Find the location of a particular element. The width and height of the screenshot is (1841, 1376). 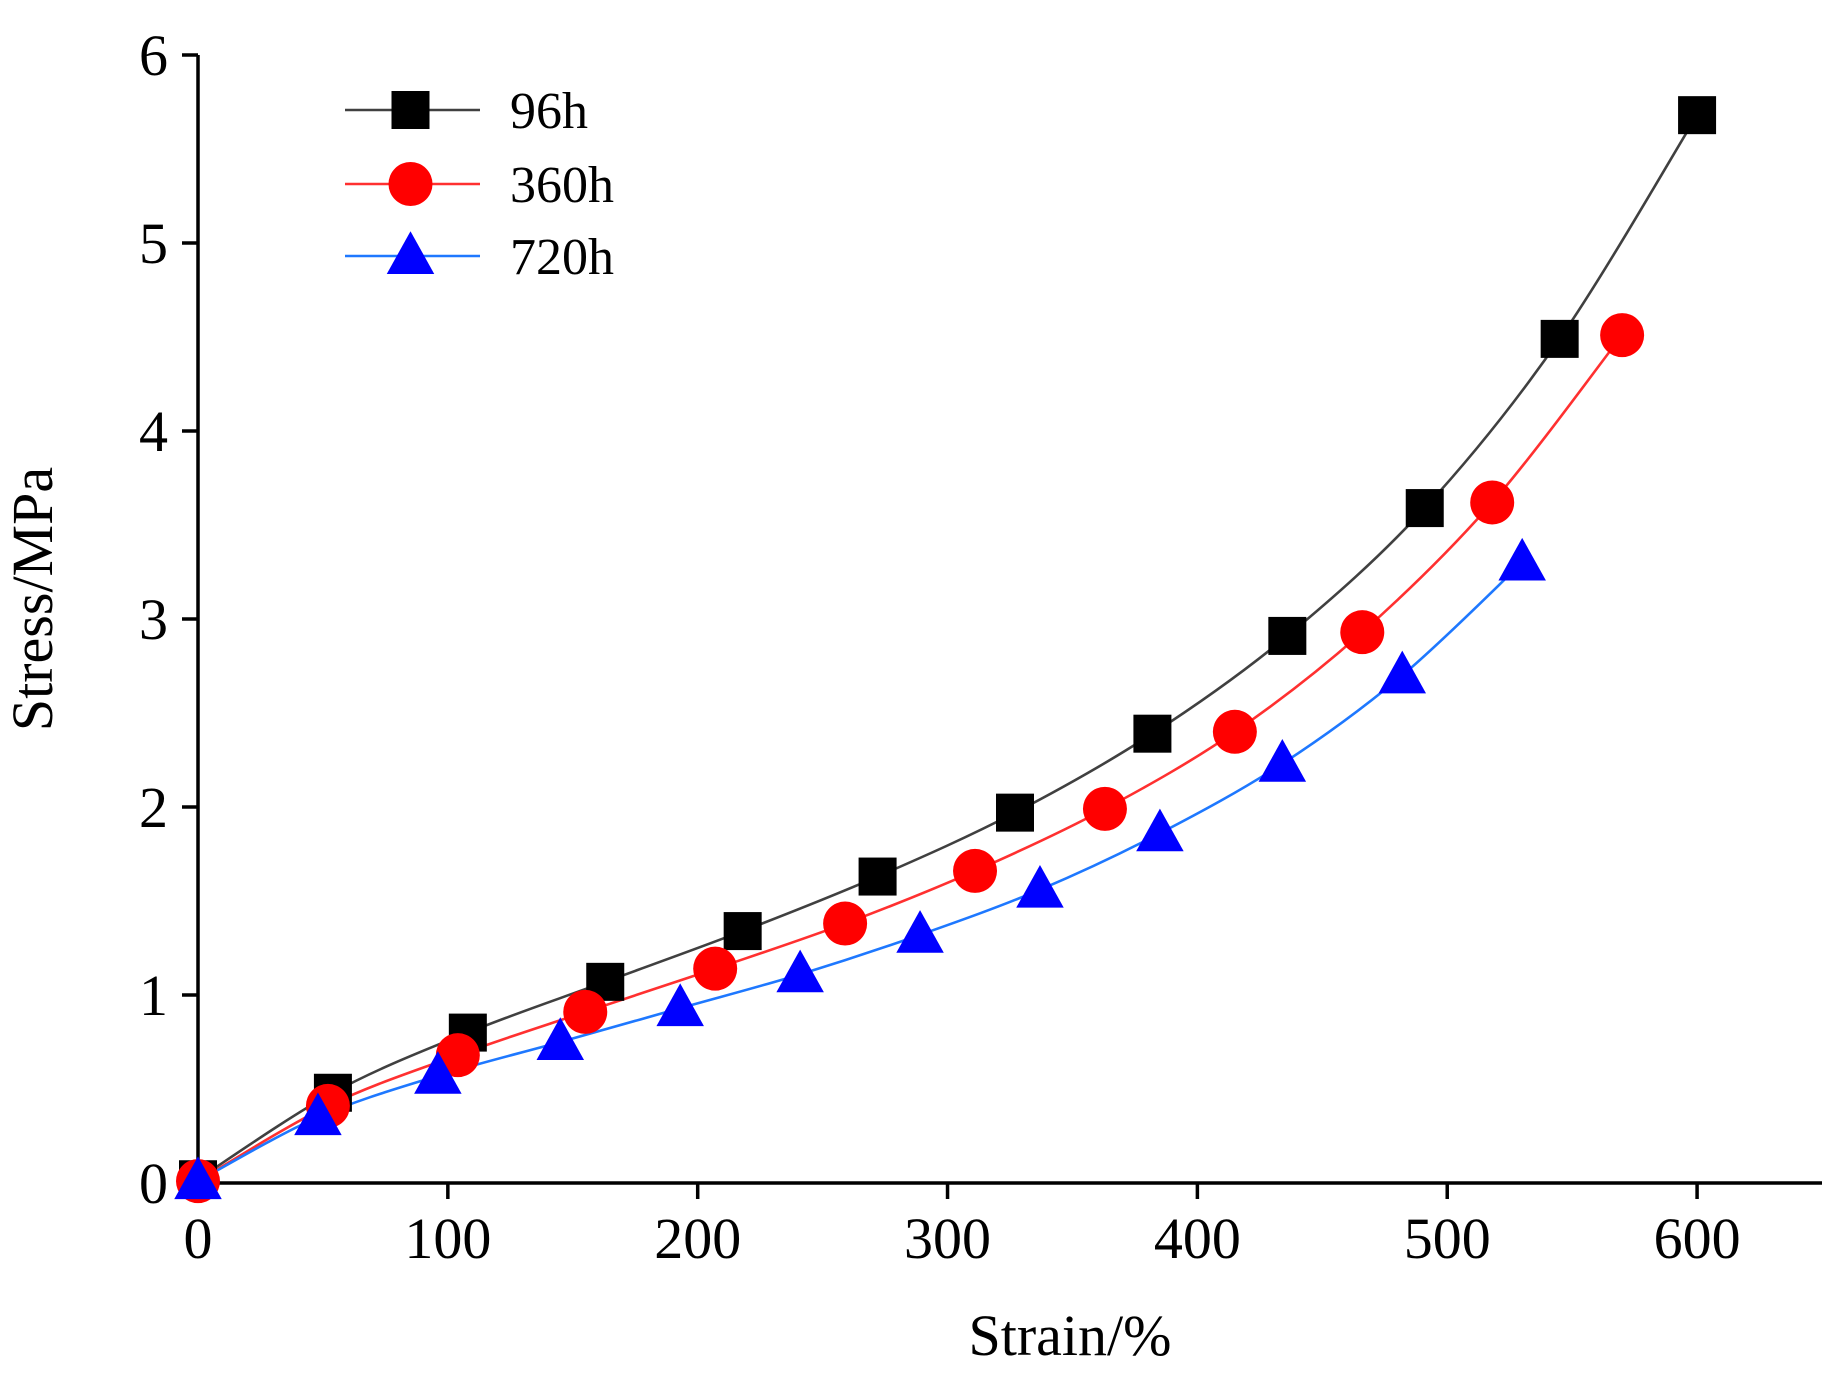

y-tick-label: 1 is located at coordinates (153, 995).